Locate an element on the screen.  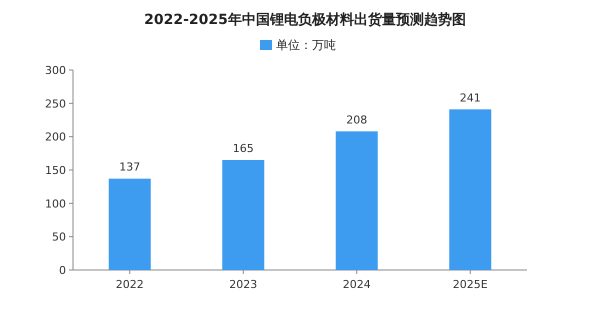
y-tick-label: 300 is located at coordinates (55, 70).